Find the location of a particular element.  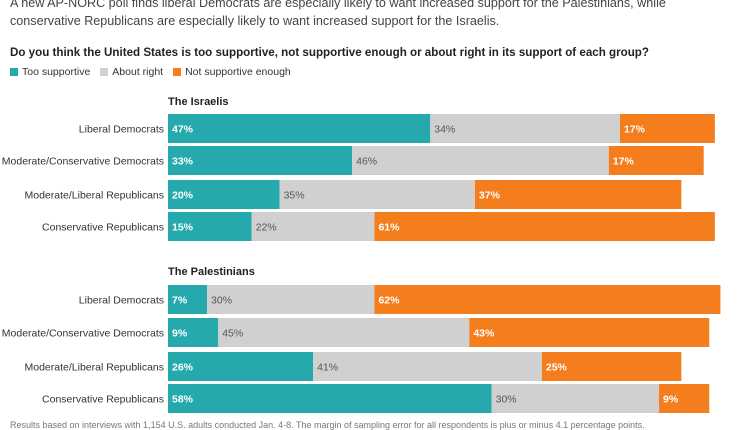

data-label: 35% is located at coordinates (294, 196).